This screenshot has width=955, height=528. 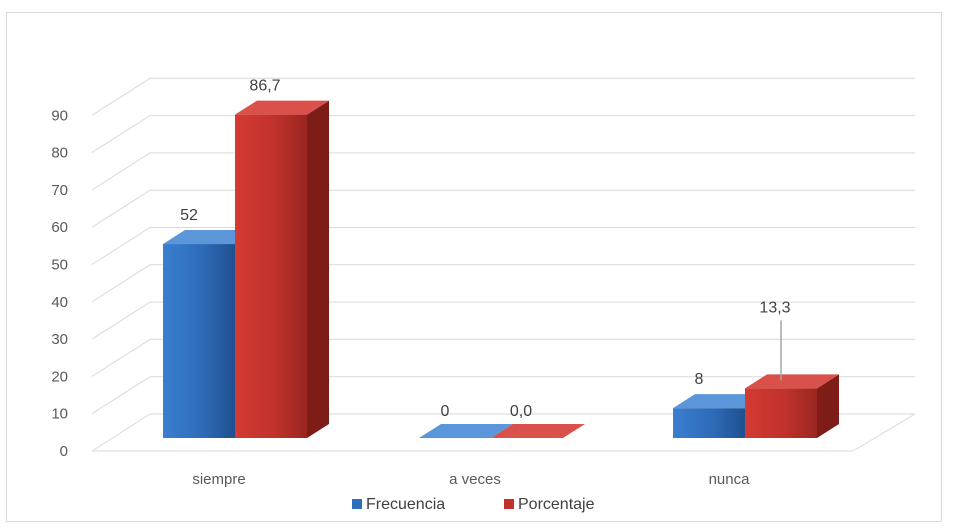 I want to click on y-tick-label: 60, so click(x=59, y=227).